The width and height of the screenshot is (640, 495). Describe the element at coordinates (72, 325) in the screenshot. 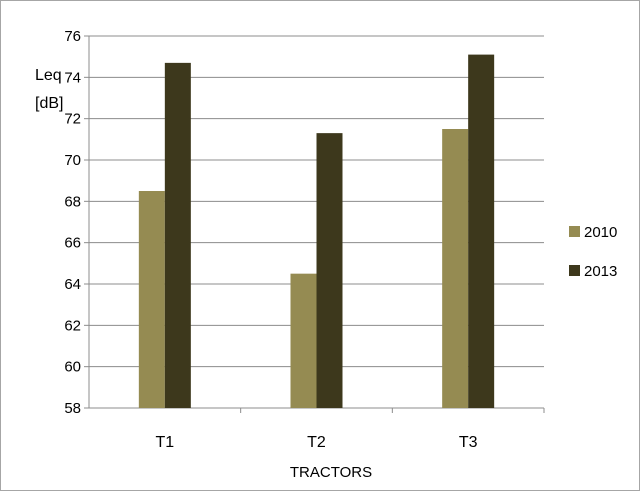

I see `y-tick-label-62: 62` at that location.